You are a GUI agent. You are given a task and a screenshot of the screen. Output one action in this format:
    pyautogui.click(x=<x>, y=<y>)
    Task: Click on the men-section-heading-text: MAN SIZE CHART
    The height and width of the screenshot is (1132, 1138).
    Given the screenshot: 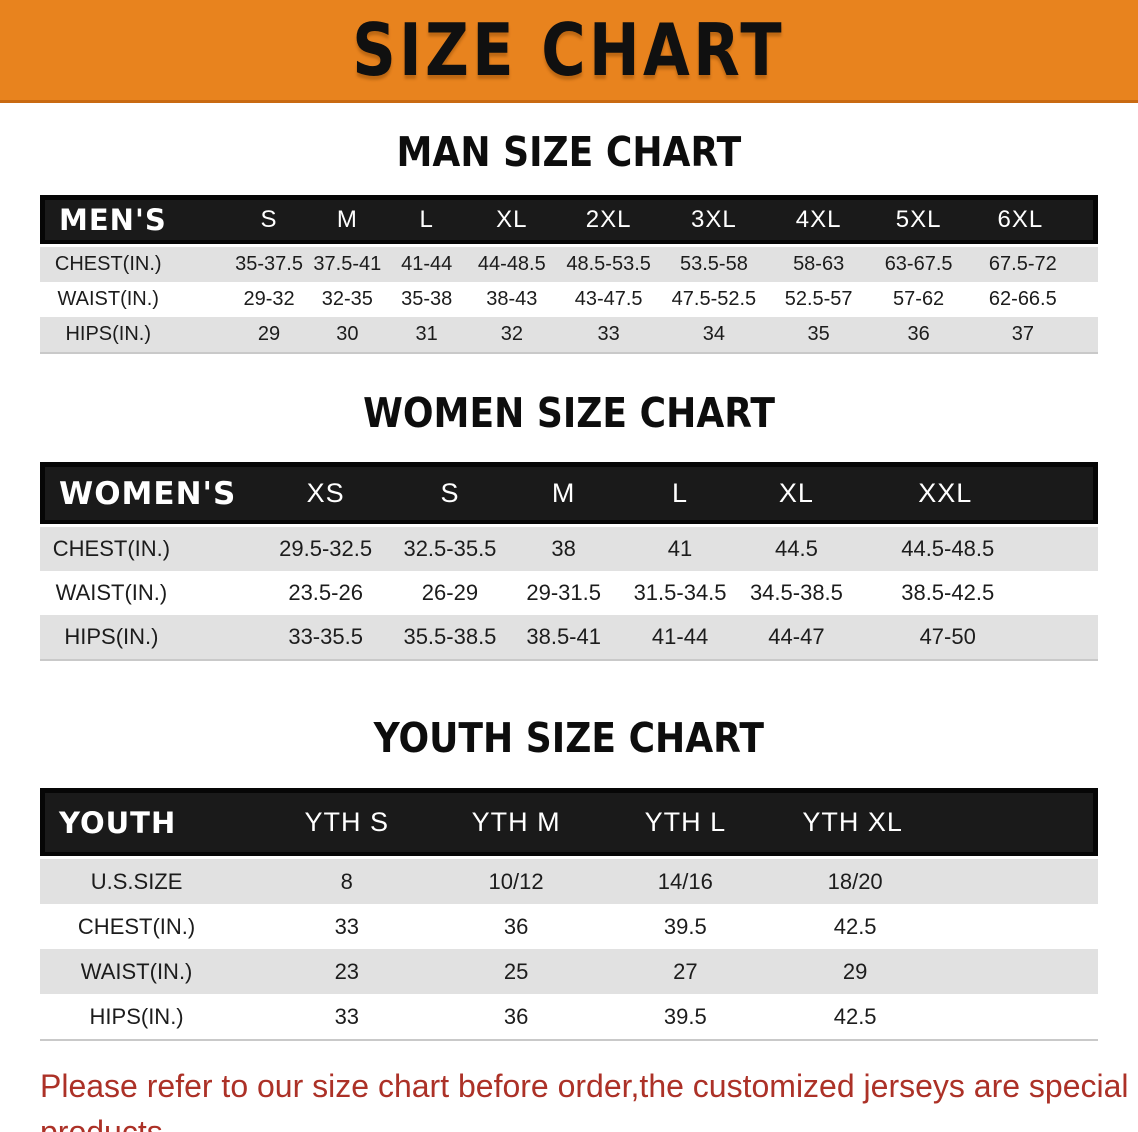 What is the action you would take?
    pyautogui.click(x=569, y=152)
    